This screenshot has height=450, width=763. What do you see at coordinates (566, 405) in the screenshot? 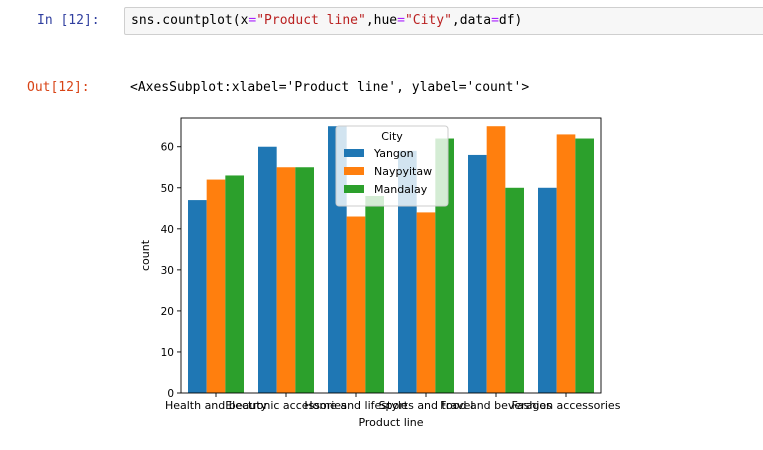
I see `x-tick-label: Fashion accessories` at bounding box center [566, 405].